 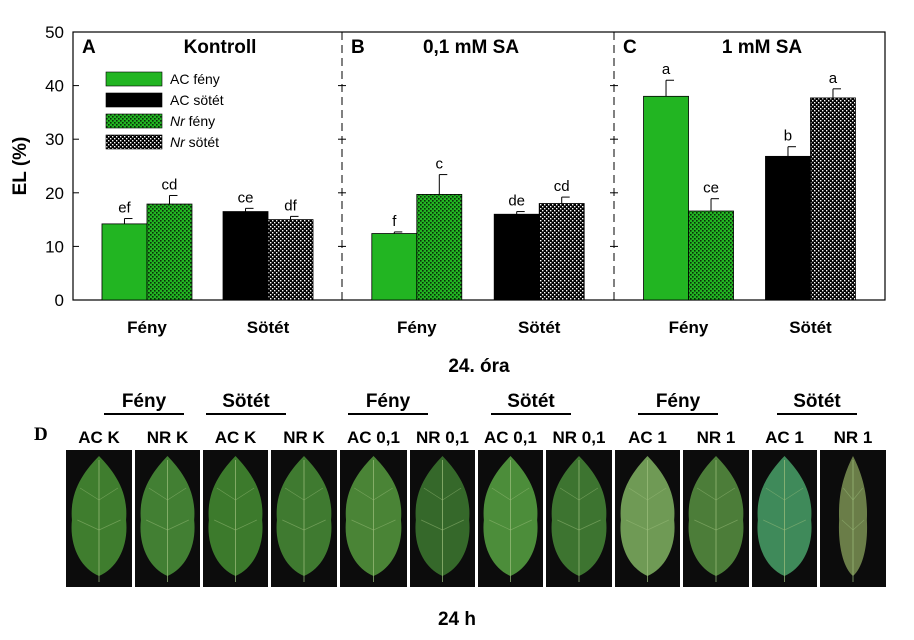 What do you see at coordinates (54, 86) in the screenshot?
I see `y-tick-label: 40` at bounding box center [54, 86].